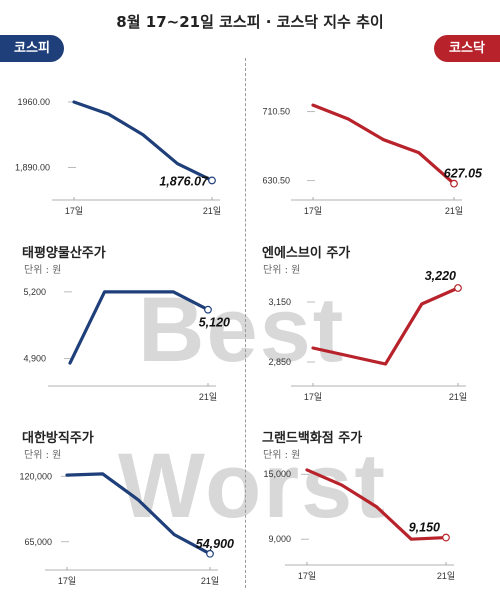 The width and height of the screenshot is (500, 594). Describe the element at coordinates (313, 397) in the screenshot. I see `x-tick-label-nsv: 17일` at that location.